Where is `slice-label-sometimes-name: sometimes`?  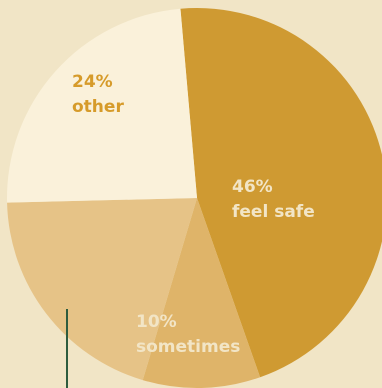 slice-label-sometimes-name: sometimes is located at coordinates (188, 347).